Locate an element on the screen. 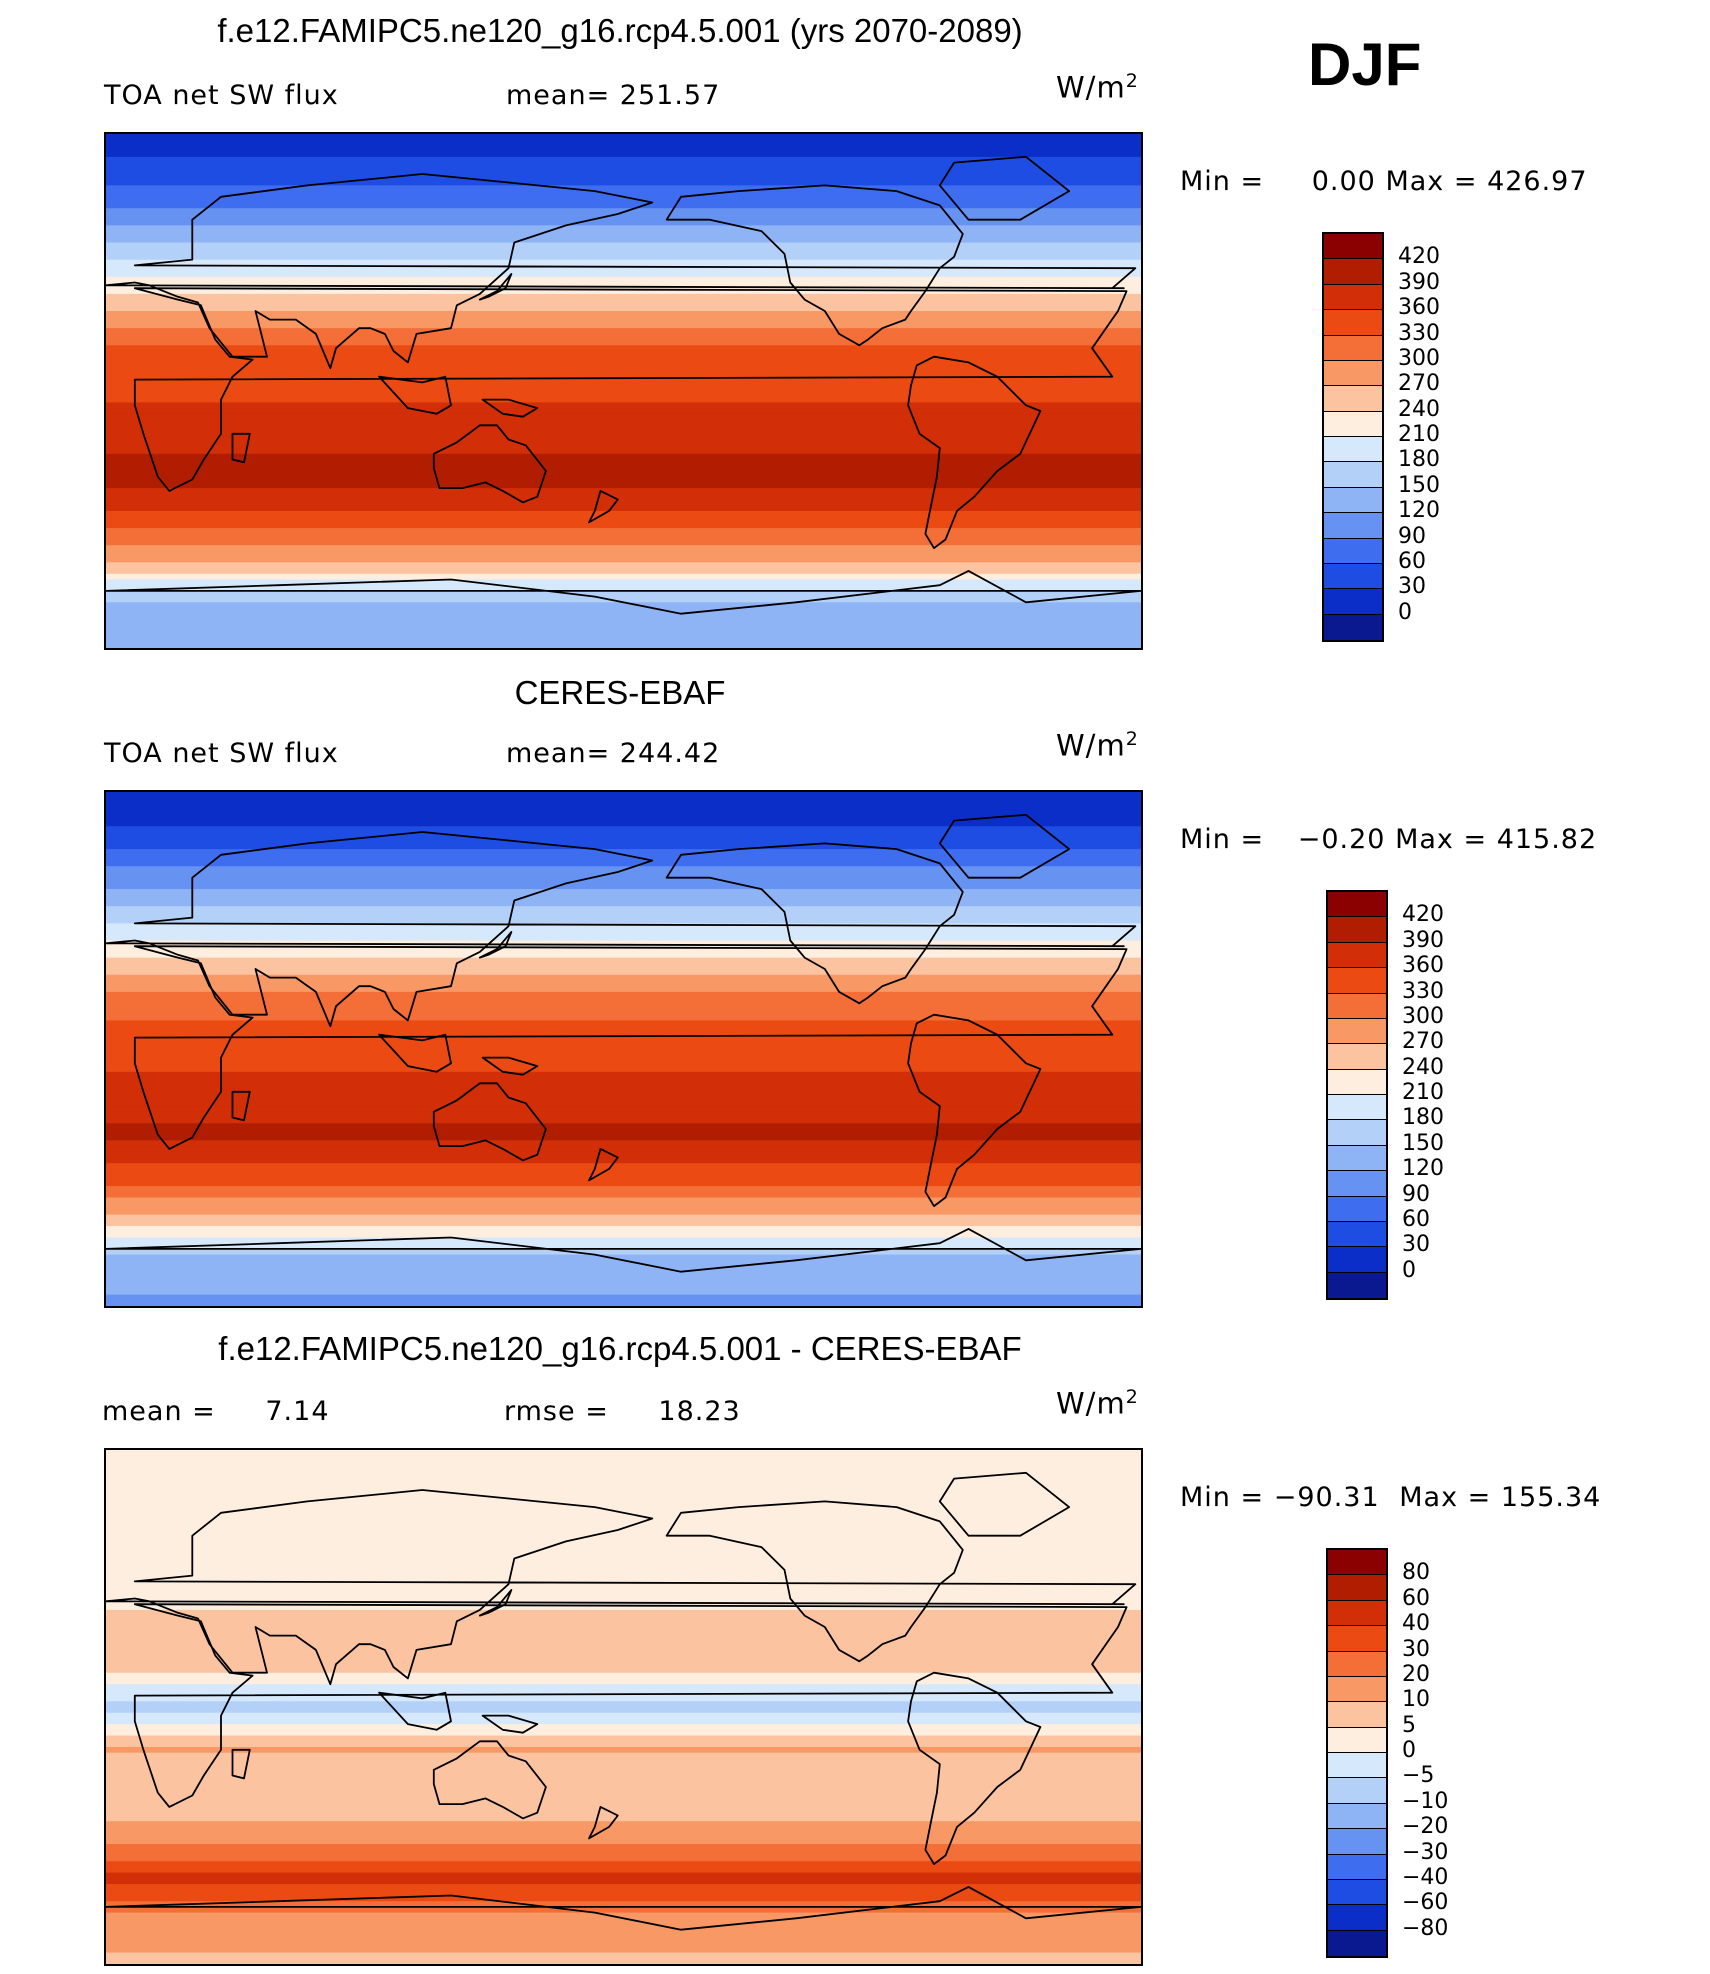  panel-3-colorbar is located at coordinates (1357, 1753).